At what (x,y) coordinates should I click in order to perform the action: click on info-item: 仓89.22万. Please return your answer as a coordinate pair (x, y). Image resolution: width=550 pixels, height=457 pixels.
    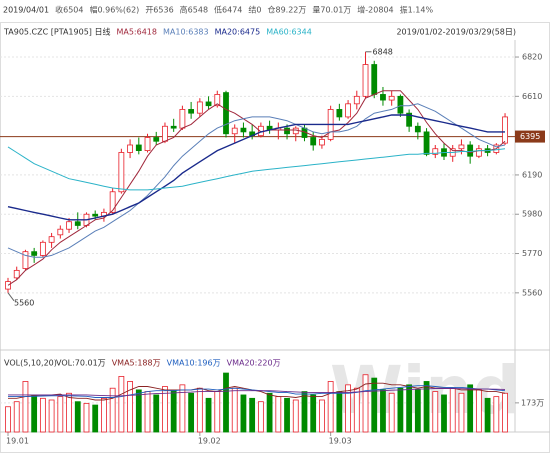
    Looking at the image, I should click on (286, 10).